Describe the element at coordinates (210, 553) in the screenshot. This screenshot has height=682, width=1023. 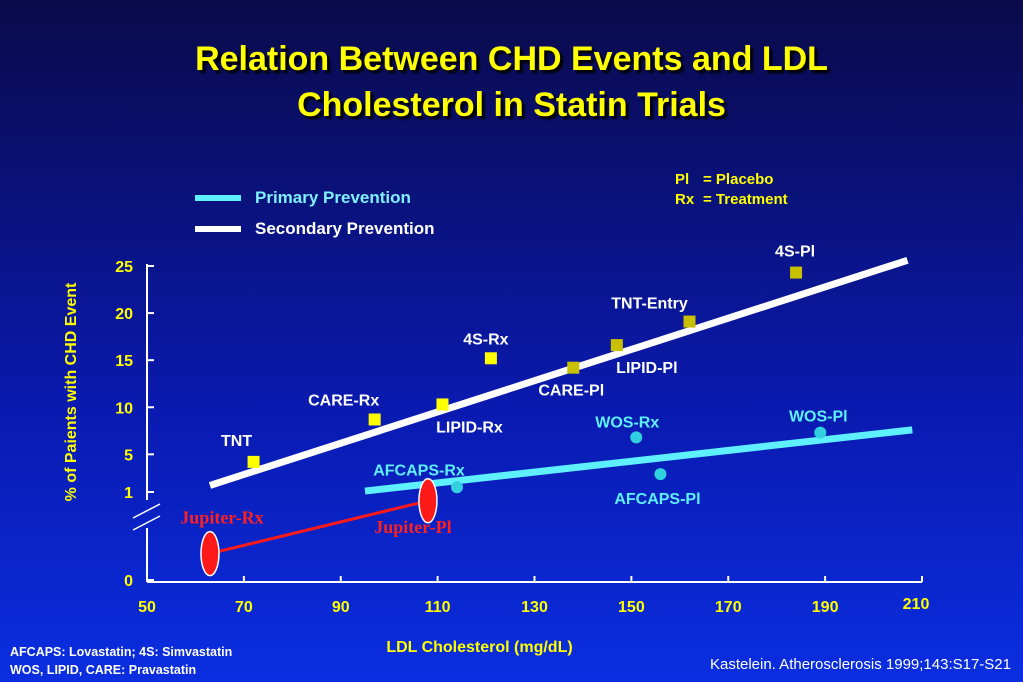
I see `marker-jupiter-rx` at that location.